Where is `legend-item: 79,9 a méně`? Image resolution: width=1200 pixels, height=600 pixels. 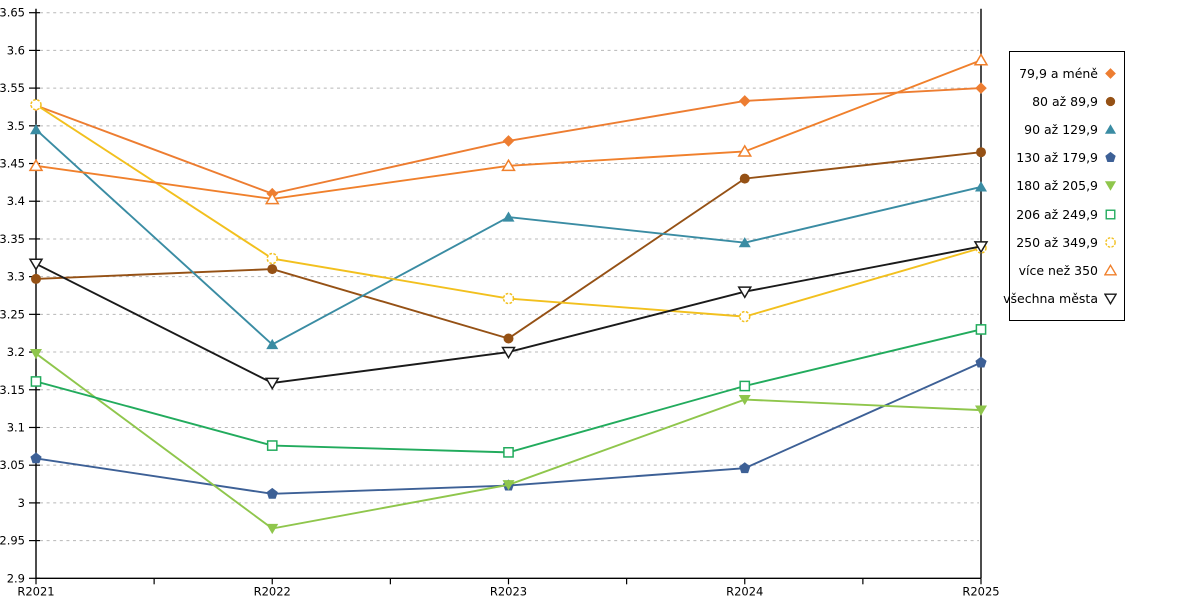 legend-item: 79,9 a méně is located at coordinates (1067, 73).